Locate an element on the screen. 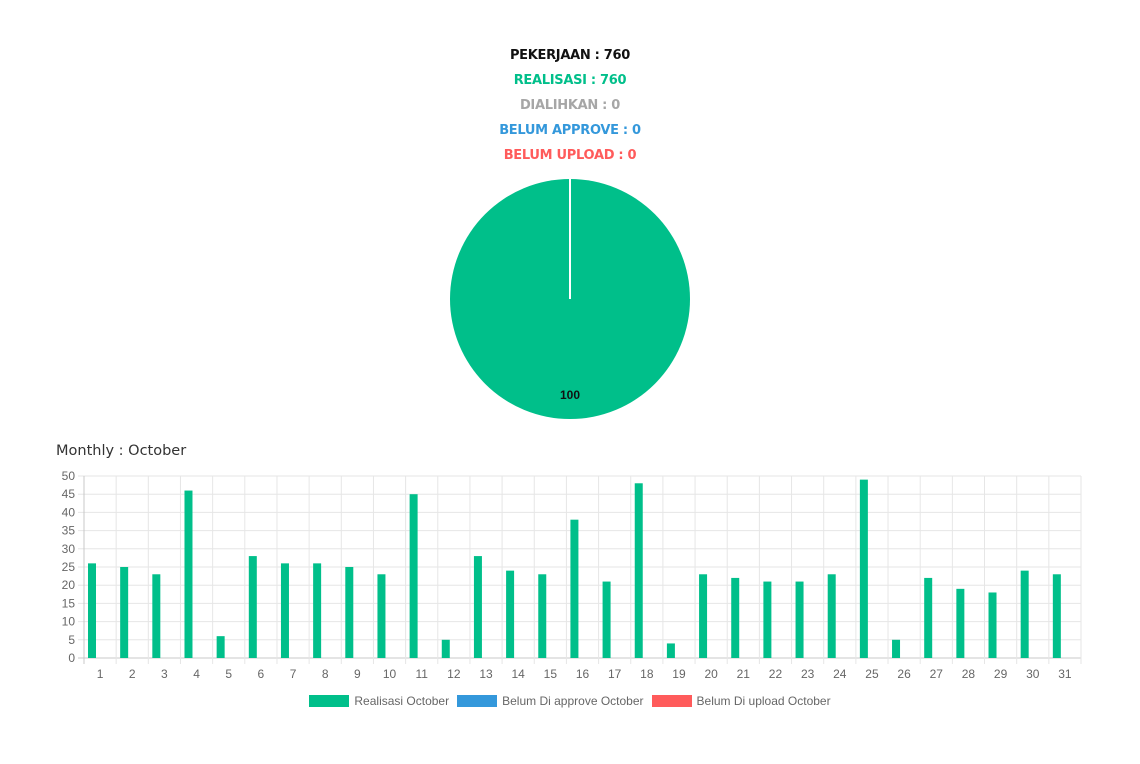 The height and width of the screenshot is (764, 1140). stat-realisasi: REALISASI : 760 is located at coordinates (570, 80).